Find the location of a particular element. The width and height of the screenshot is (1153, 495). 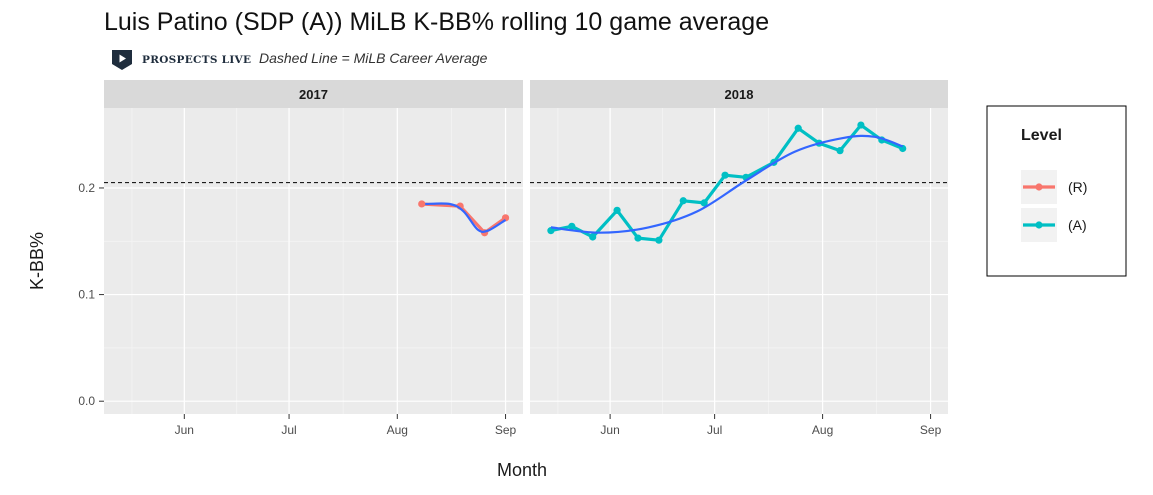

y-axis-title: K-BB% is located at coordinates (37, 261).